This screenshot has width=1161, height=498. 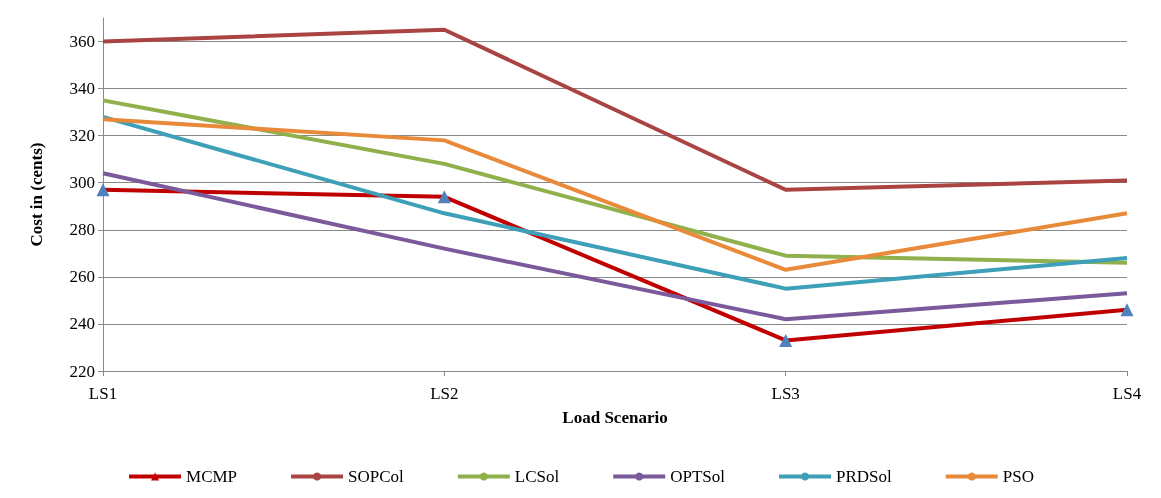 What do you see at coordinates (82, 183) in the screenshot?
I see `y-tick-label: 300` at bounding box center [82, 183].